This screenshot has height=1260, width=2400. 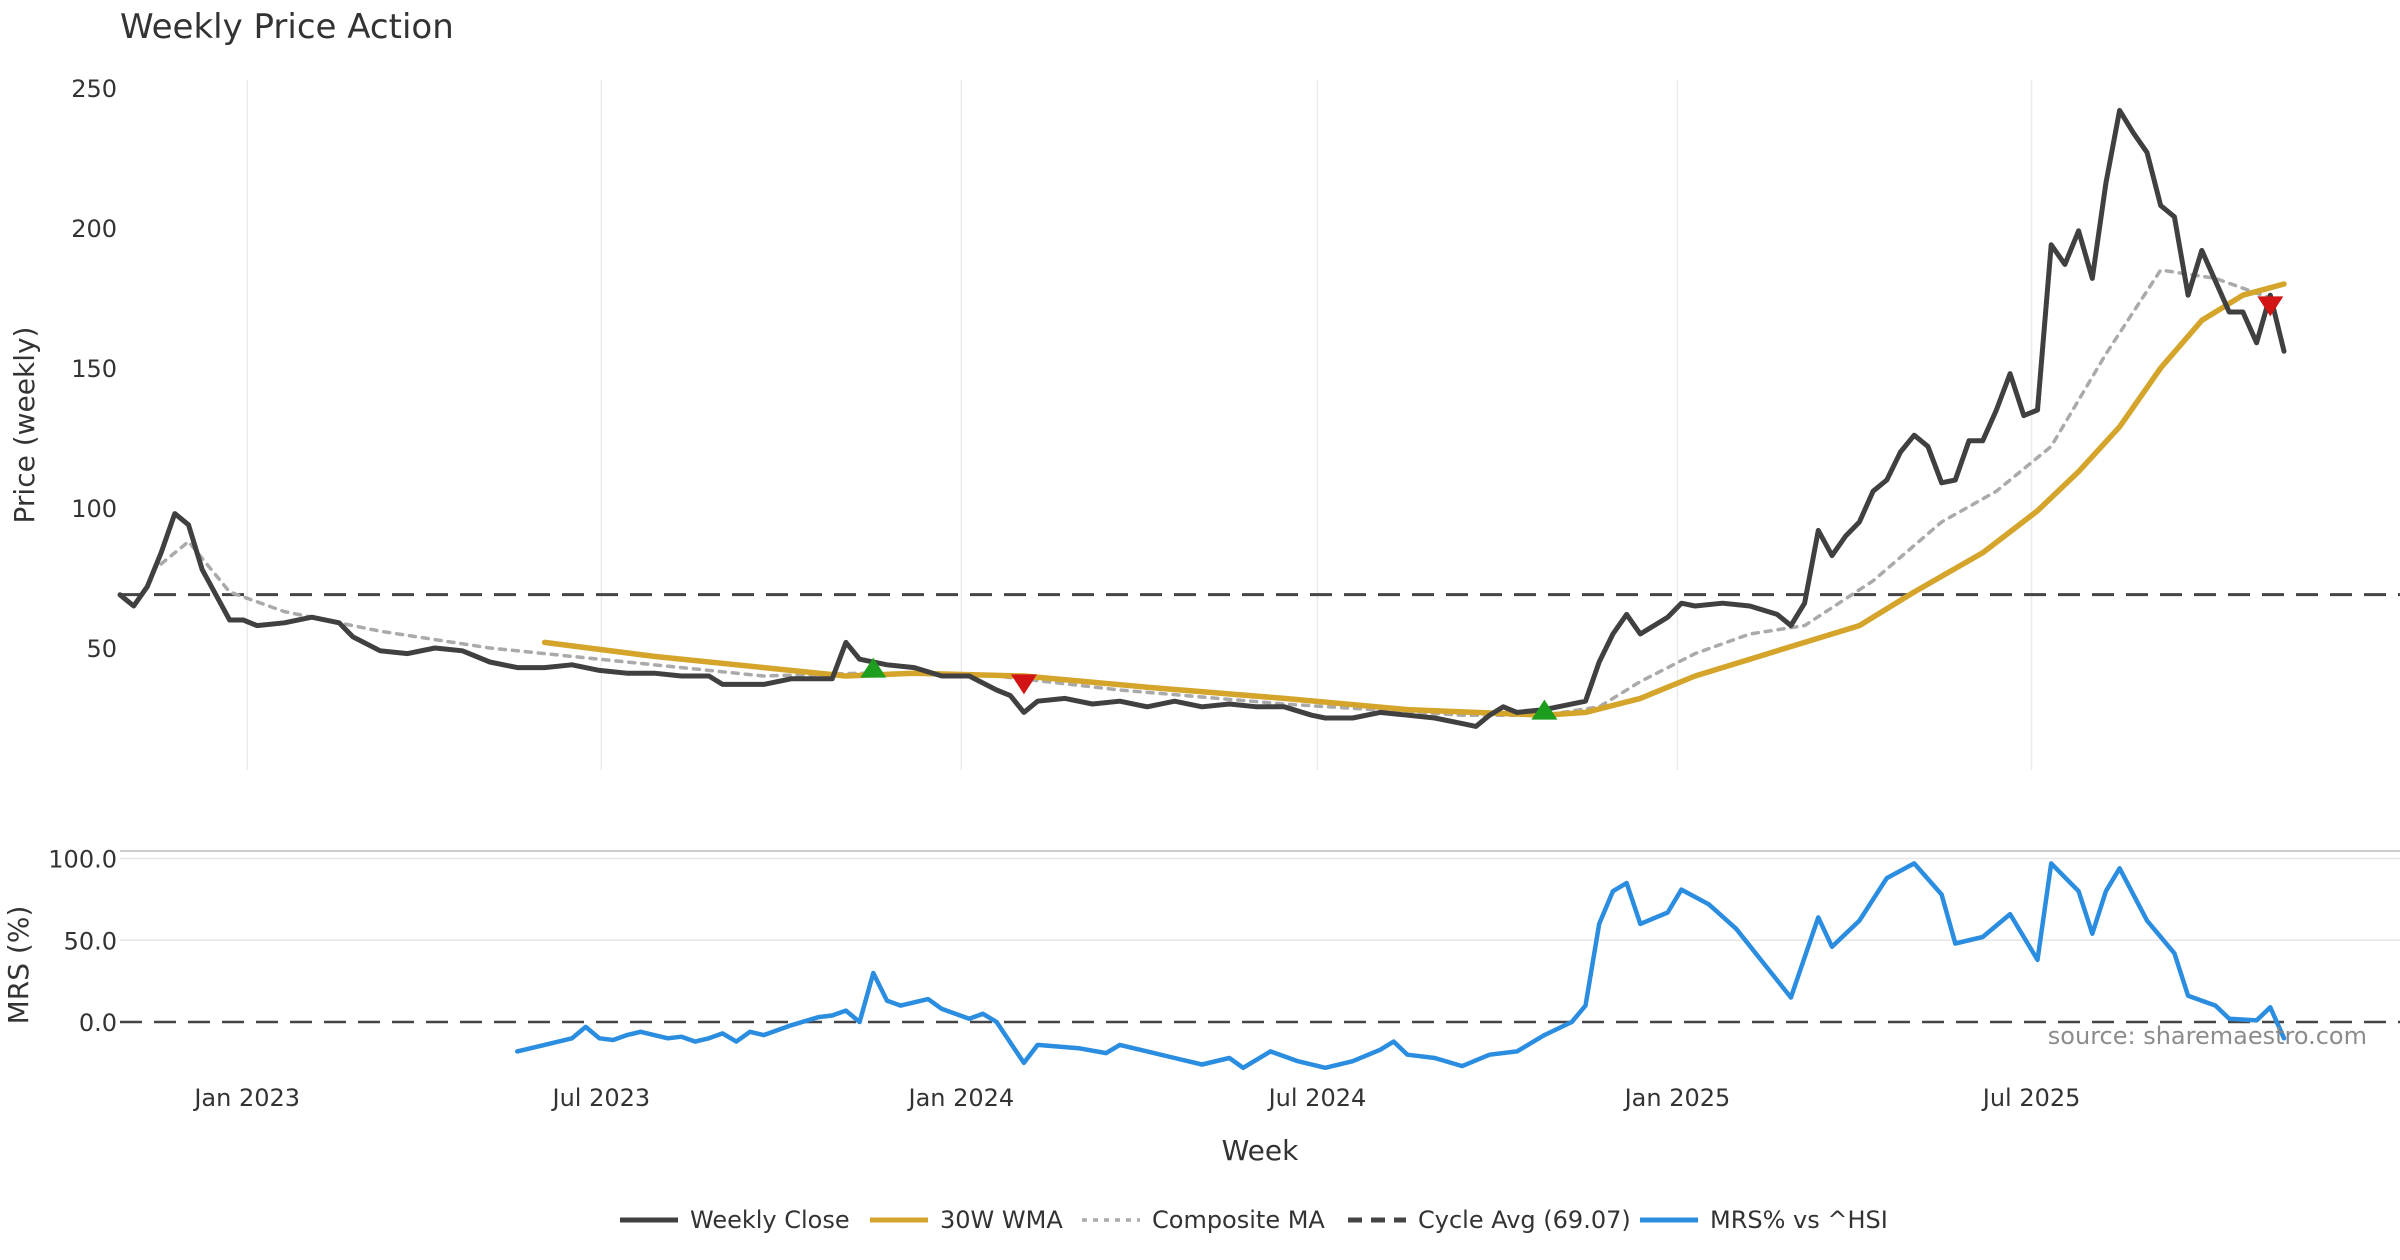 What do you see at coordinates (18, 965) in the screenshot?
I see `mrs-axis-title: MRS (%)` at bounding box center [18, 965].